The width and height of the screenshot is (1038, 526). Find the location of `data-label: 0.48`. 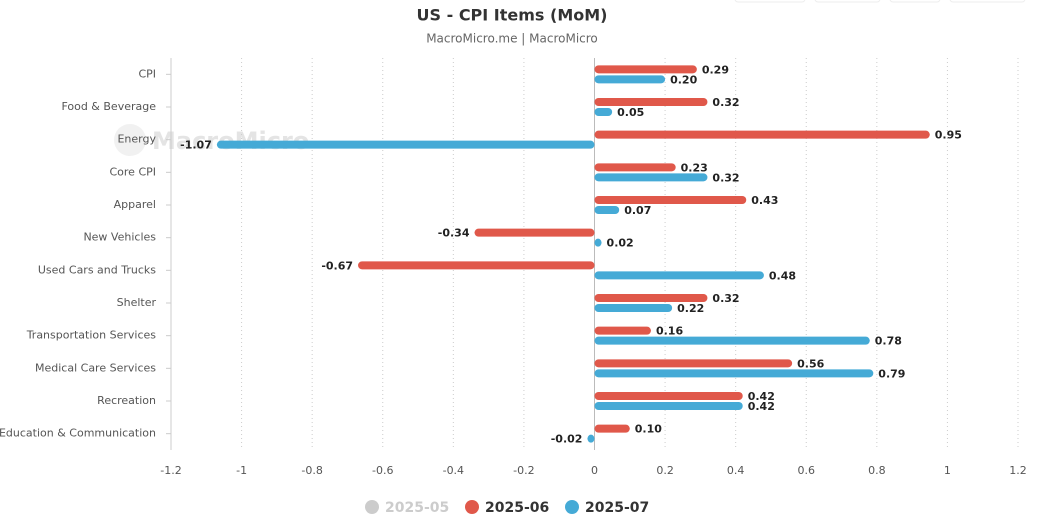

data-label: 0.48 is located at coordinates (782, 275).